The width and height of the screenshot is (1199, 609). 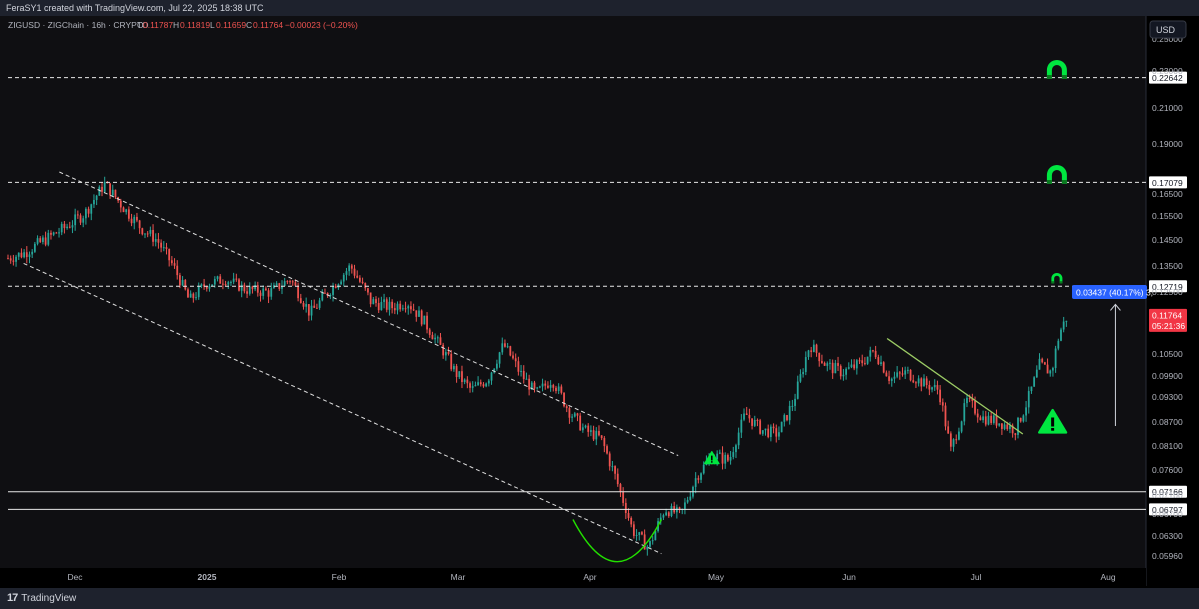 I want to click on price-axis, so click(x=1172, y=301).